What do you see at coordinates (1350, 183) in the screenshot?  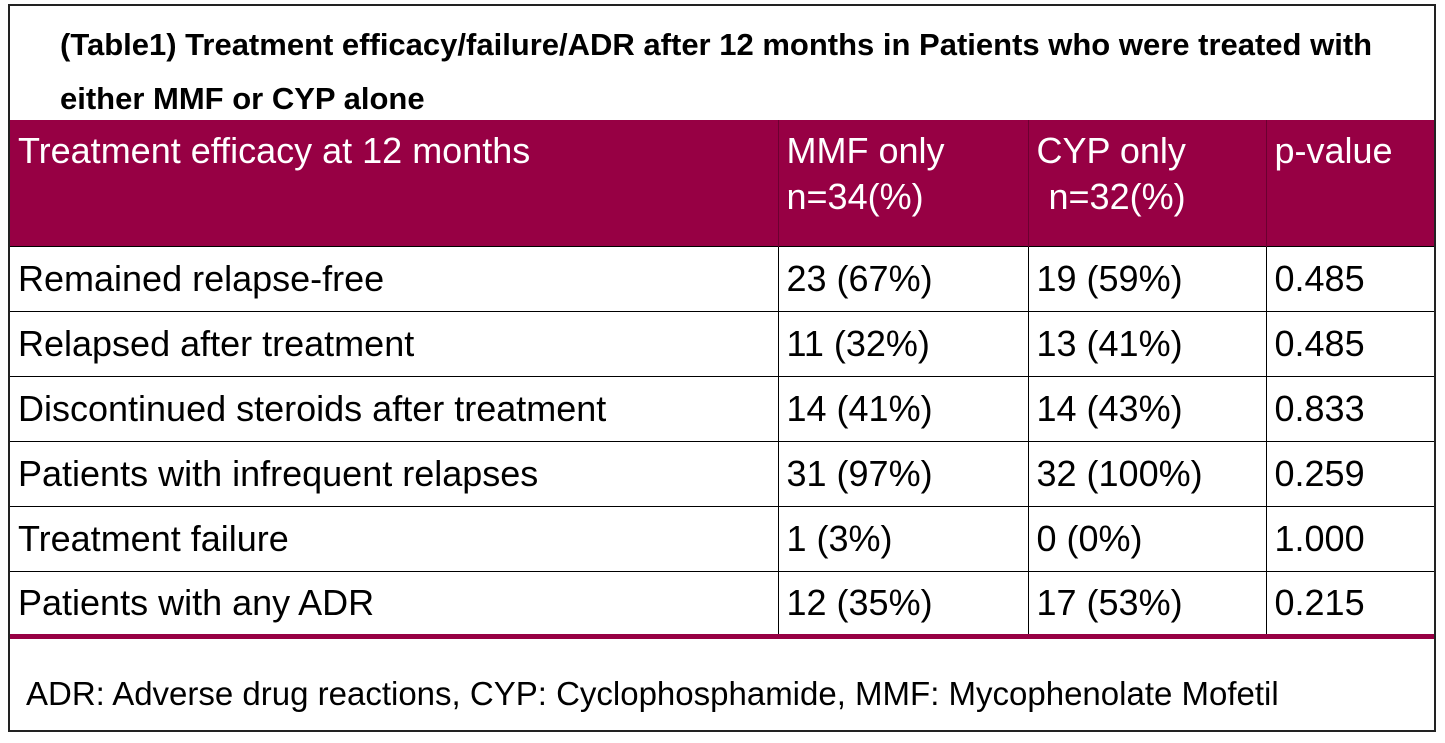 I see `header-p-value: p-value` at bounding box center [1350, 183].